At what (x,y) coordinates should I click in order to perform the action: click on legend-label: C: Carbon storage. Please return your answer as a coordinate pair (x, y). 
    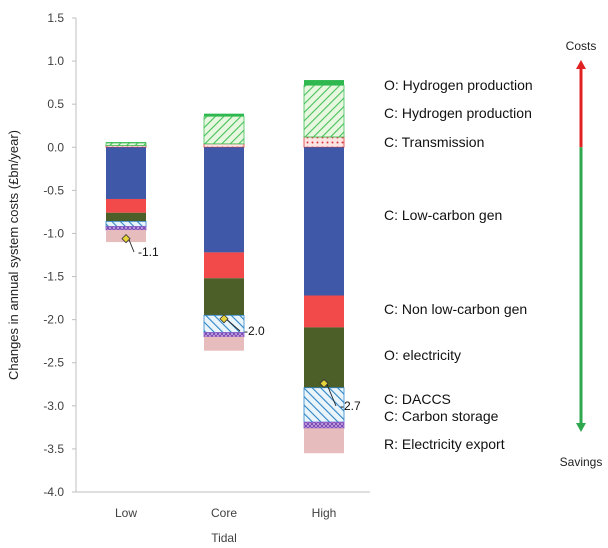
    Looking at the image, I should click on (441, 416).